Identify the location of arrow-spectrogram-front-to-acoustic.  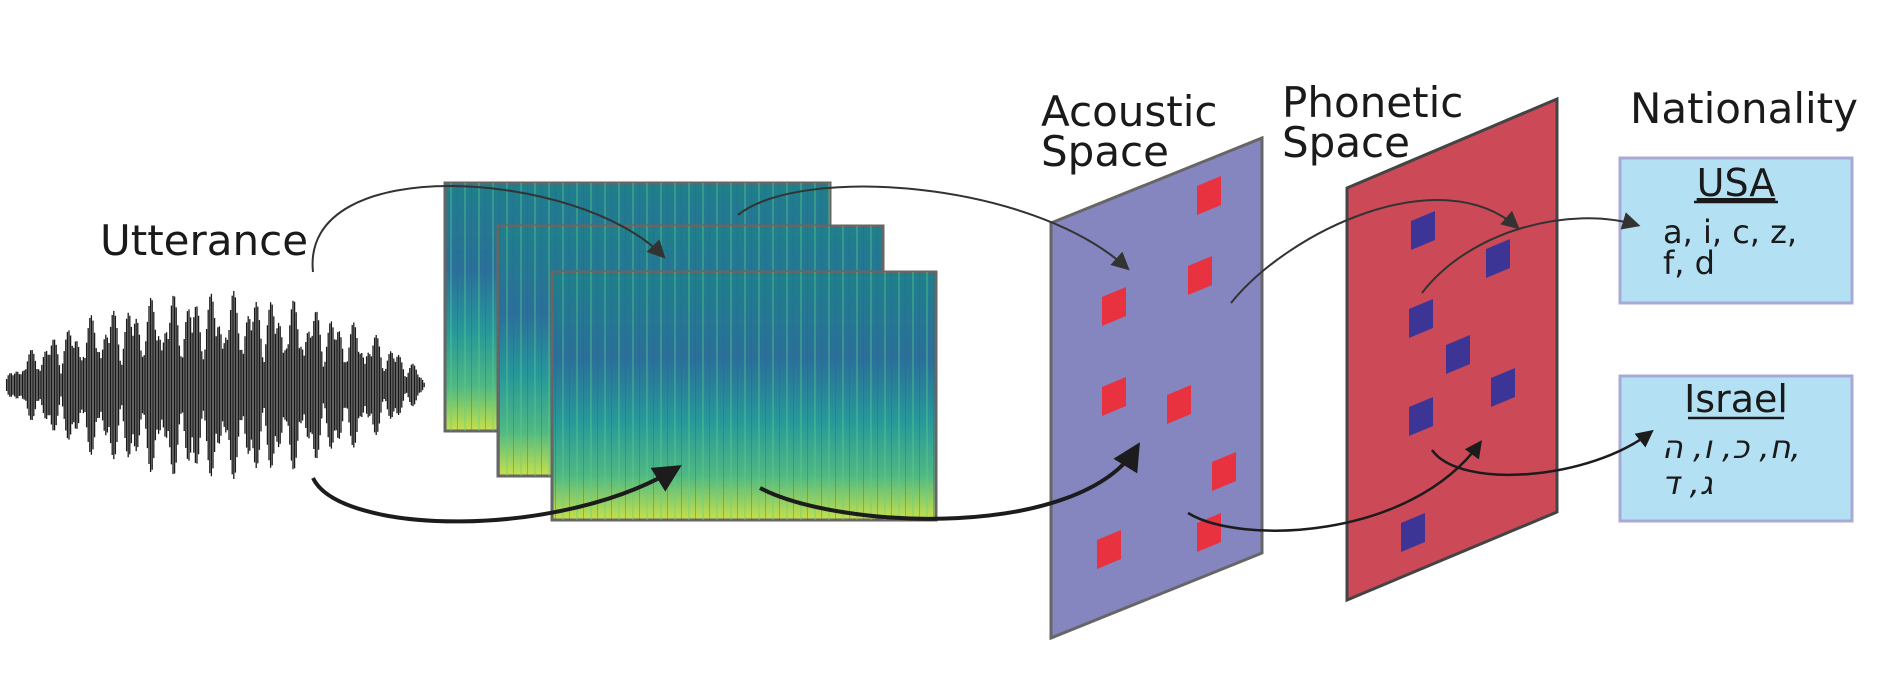
(949, 481).